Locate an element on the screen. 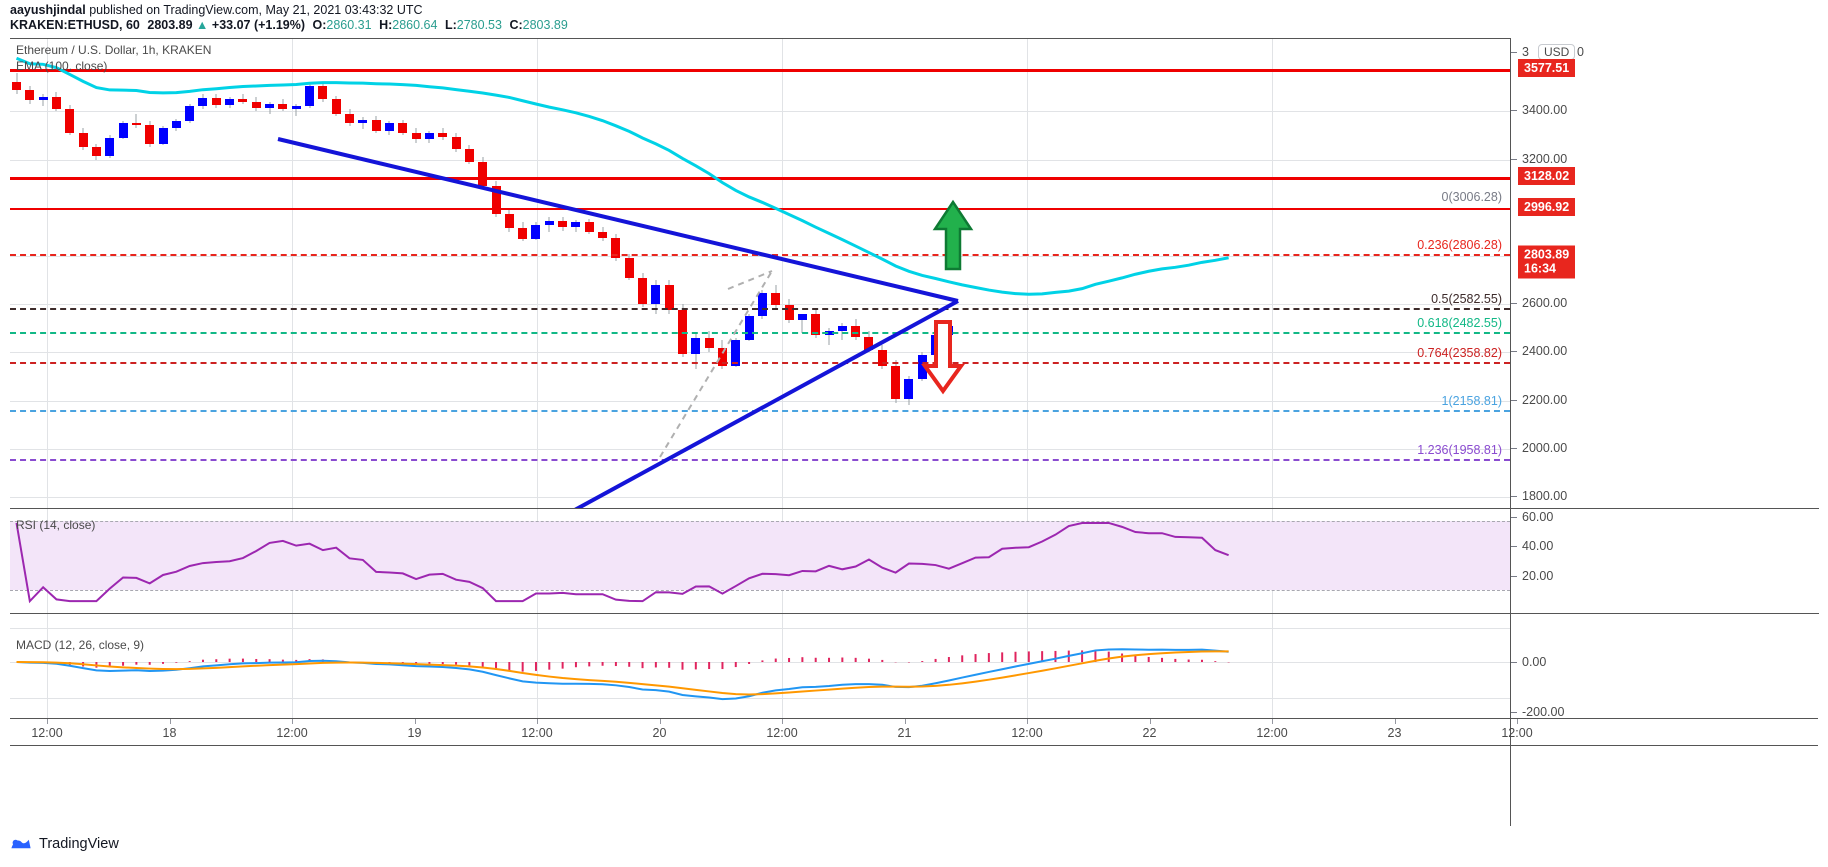  change-arrow-icon: ▲ is located at coordinates (202, 25).